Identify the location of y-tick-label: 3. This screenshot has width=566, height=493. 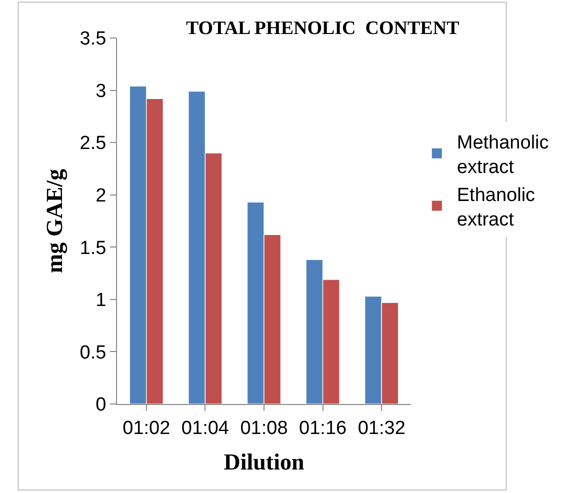
(101, 91).